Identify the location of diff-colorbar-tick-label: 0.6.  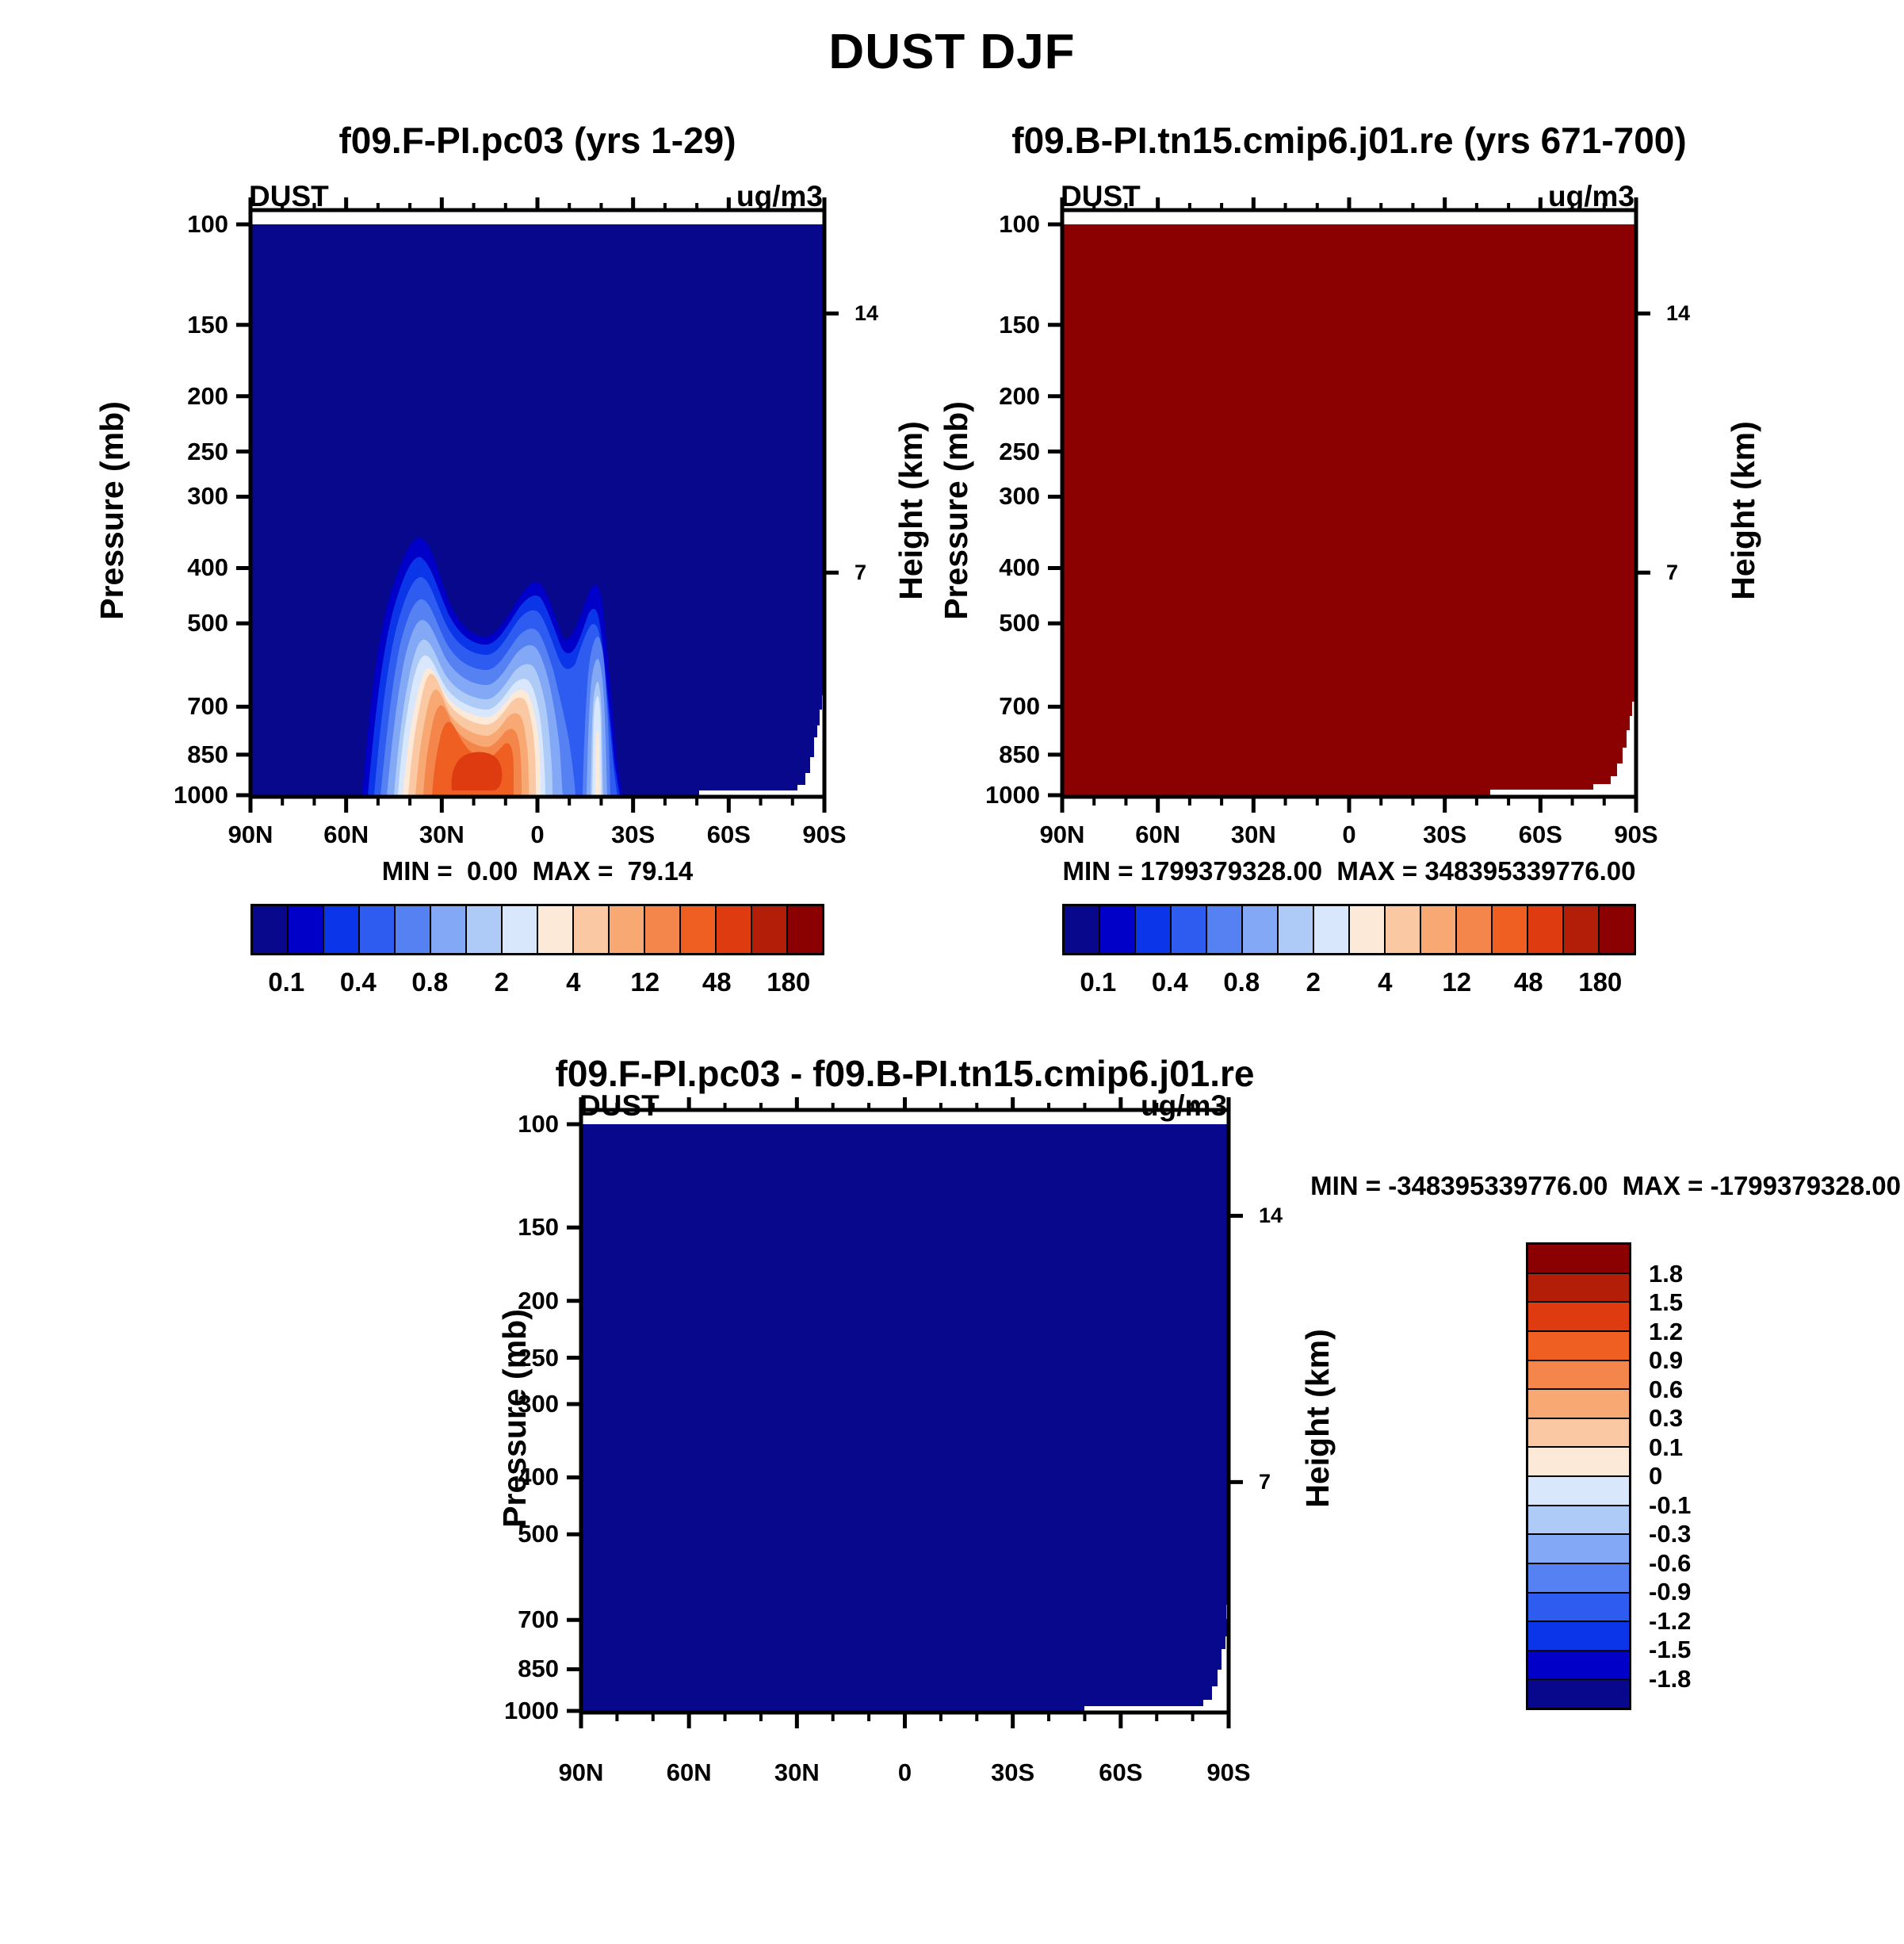
(1666, 1389).